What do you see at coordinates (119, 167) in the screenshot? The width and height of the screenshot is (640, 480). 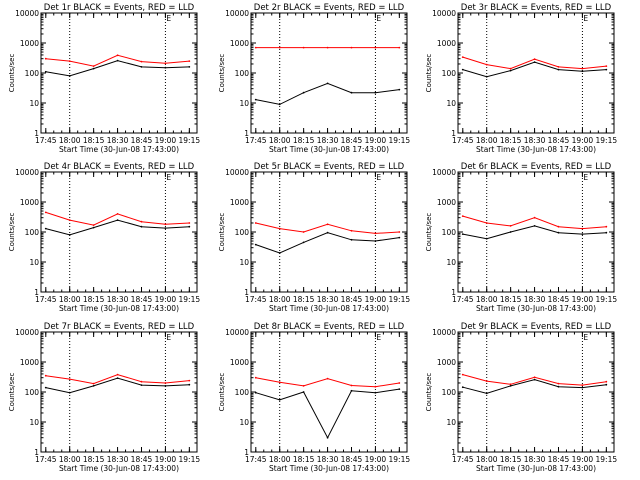 I see `panel-title: Det 4r BLACK = Events, RED = LLD` at bounding box center [119, 167].